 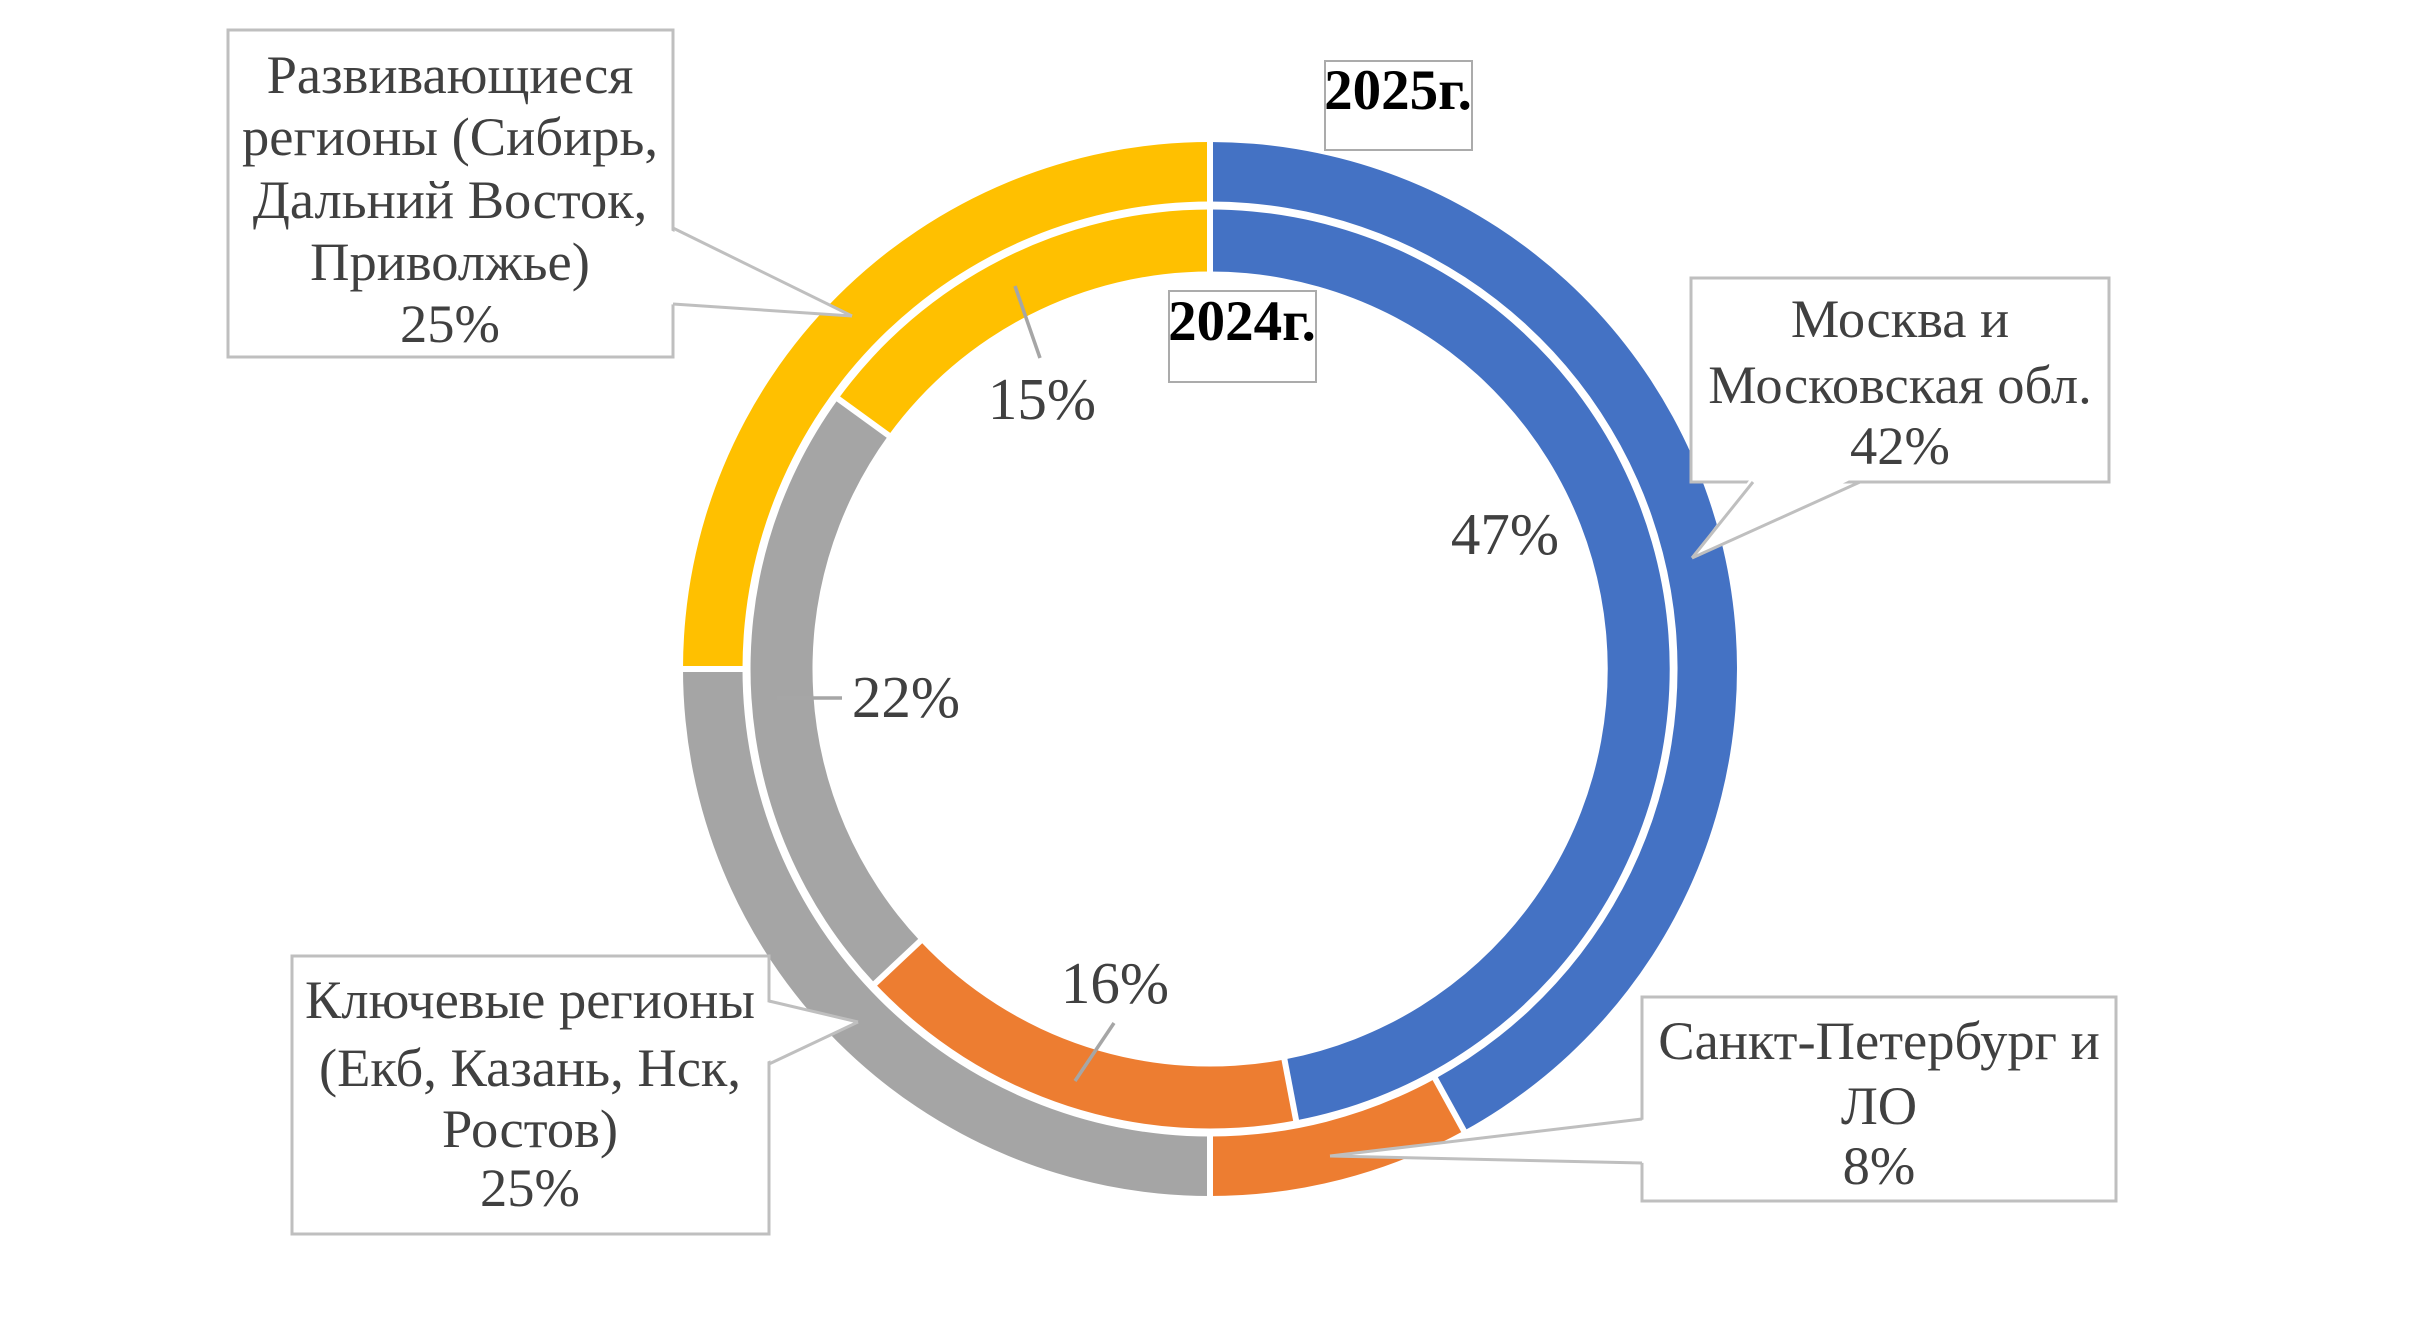 What do you see at coordinates (530, 1128) in the screenshot?
I see `svg-text: Ростов)` at bounding box center [530, 1128].